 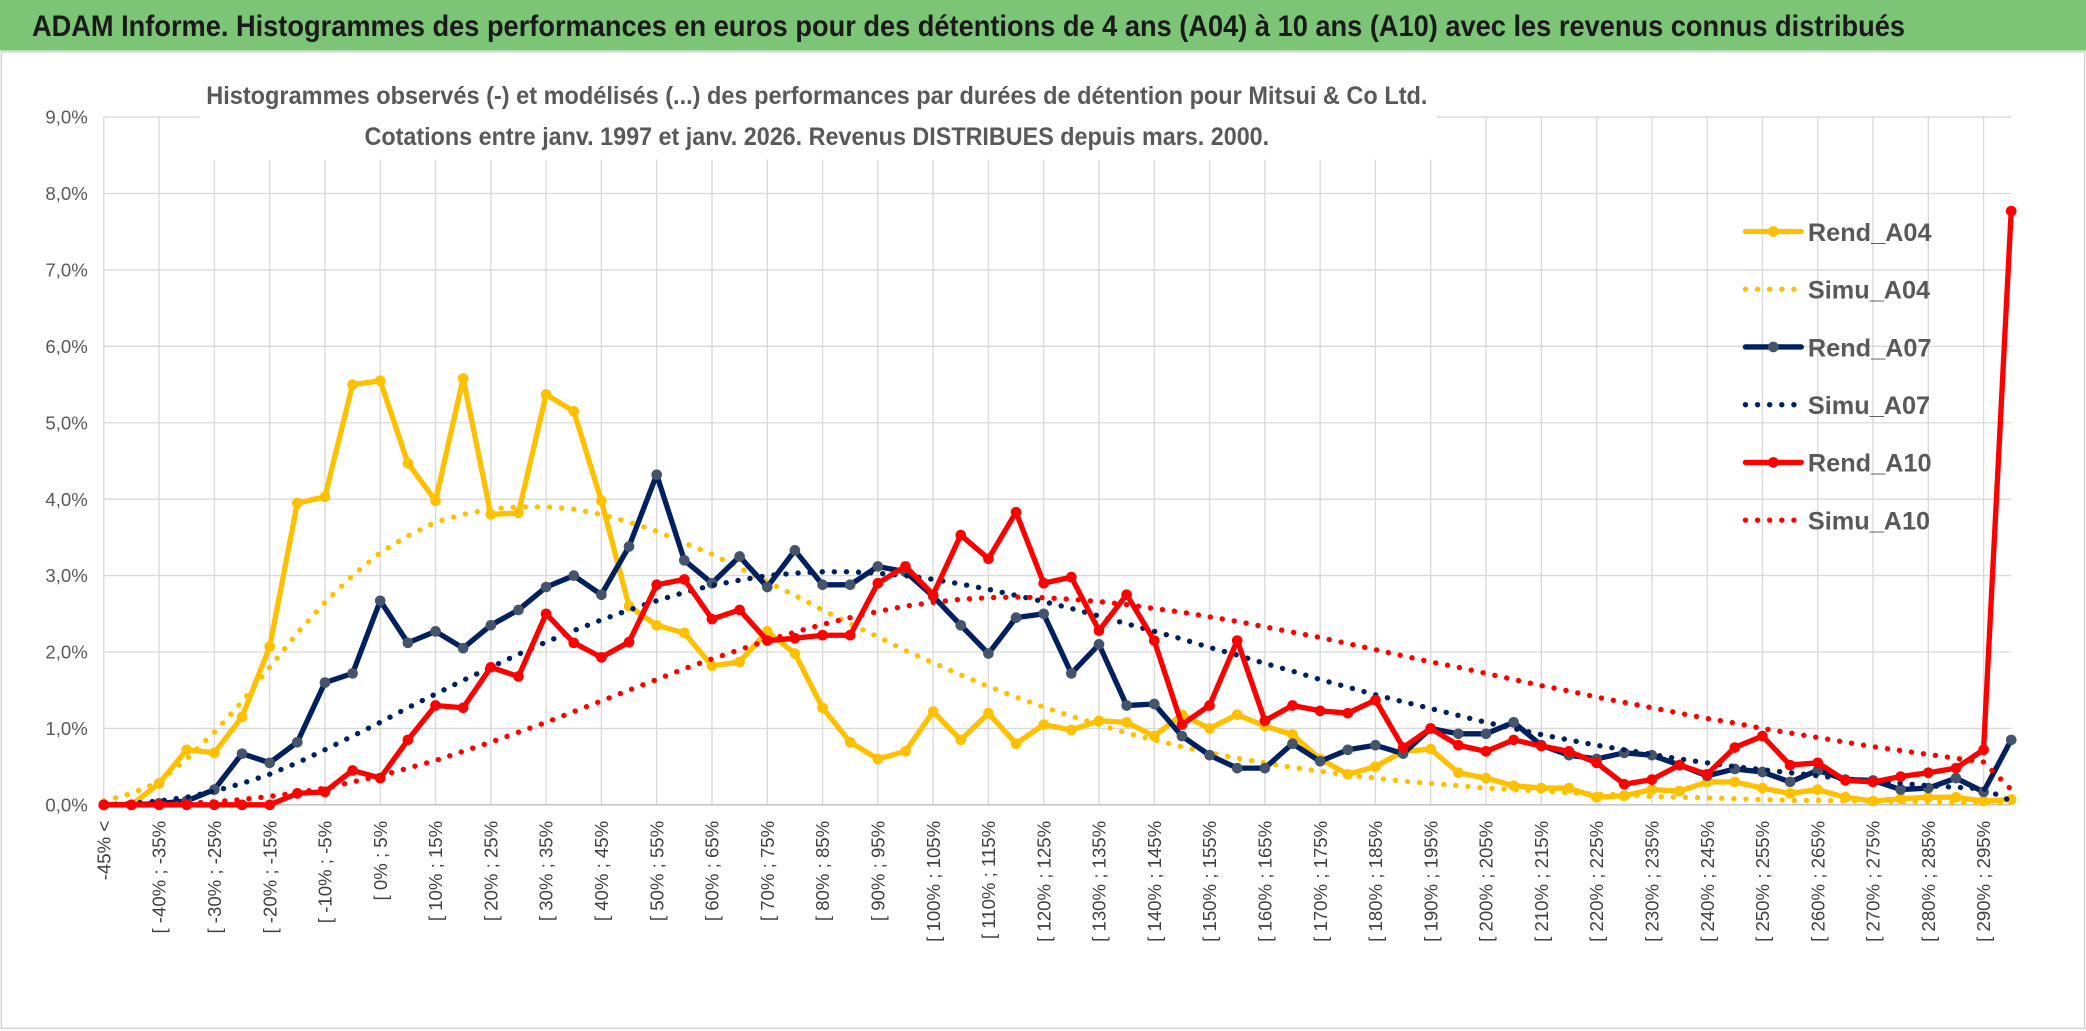 What do you see at coordinates (1773, 462) in the screenshot?
I see `legend-marker` at bounding box center [1773, 462].